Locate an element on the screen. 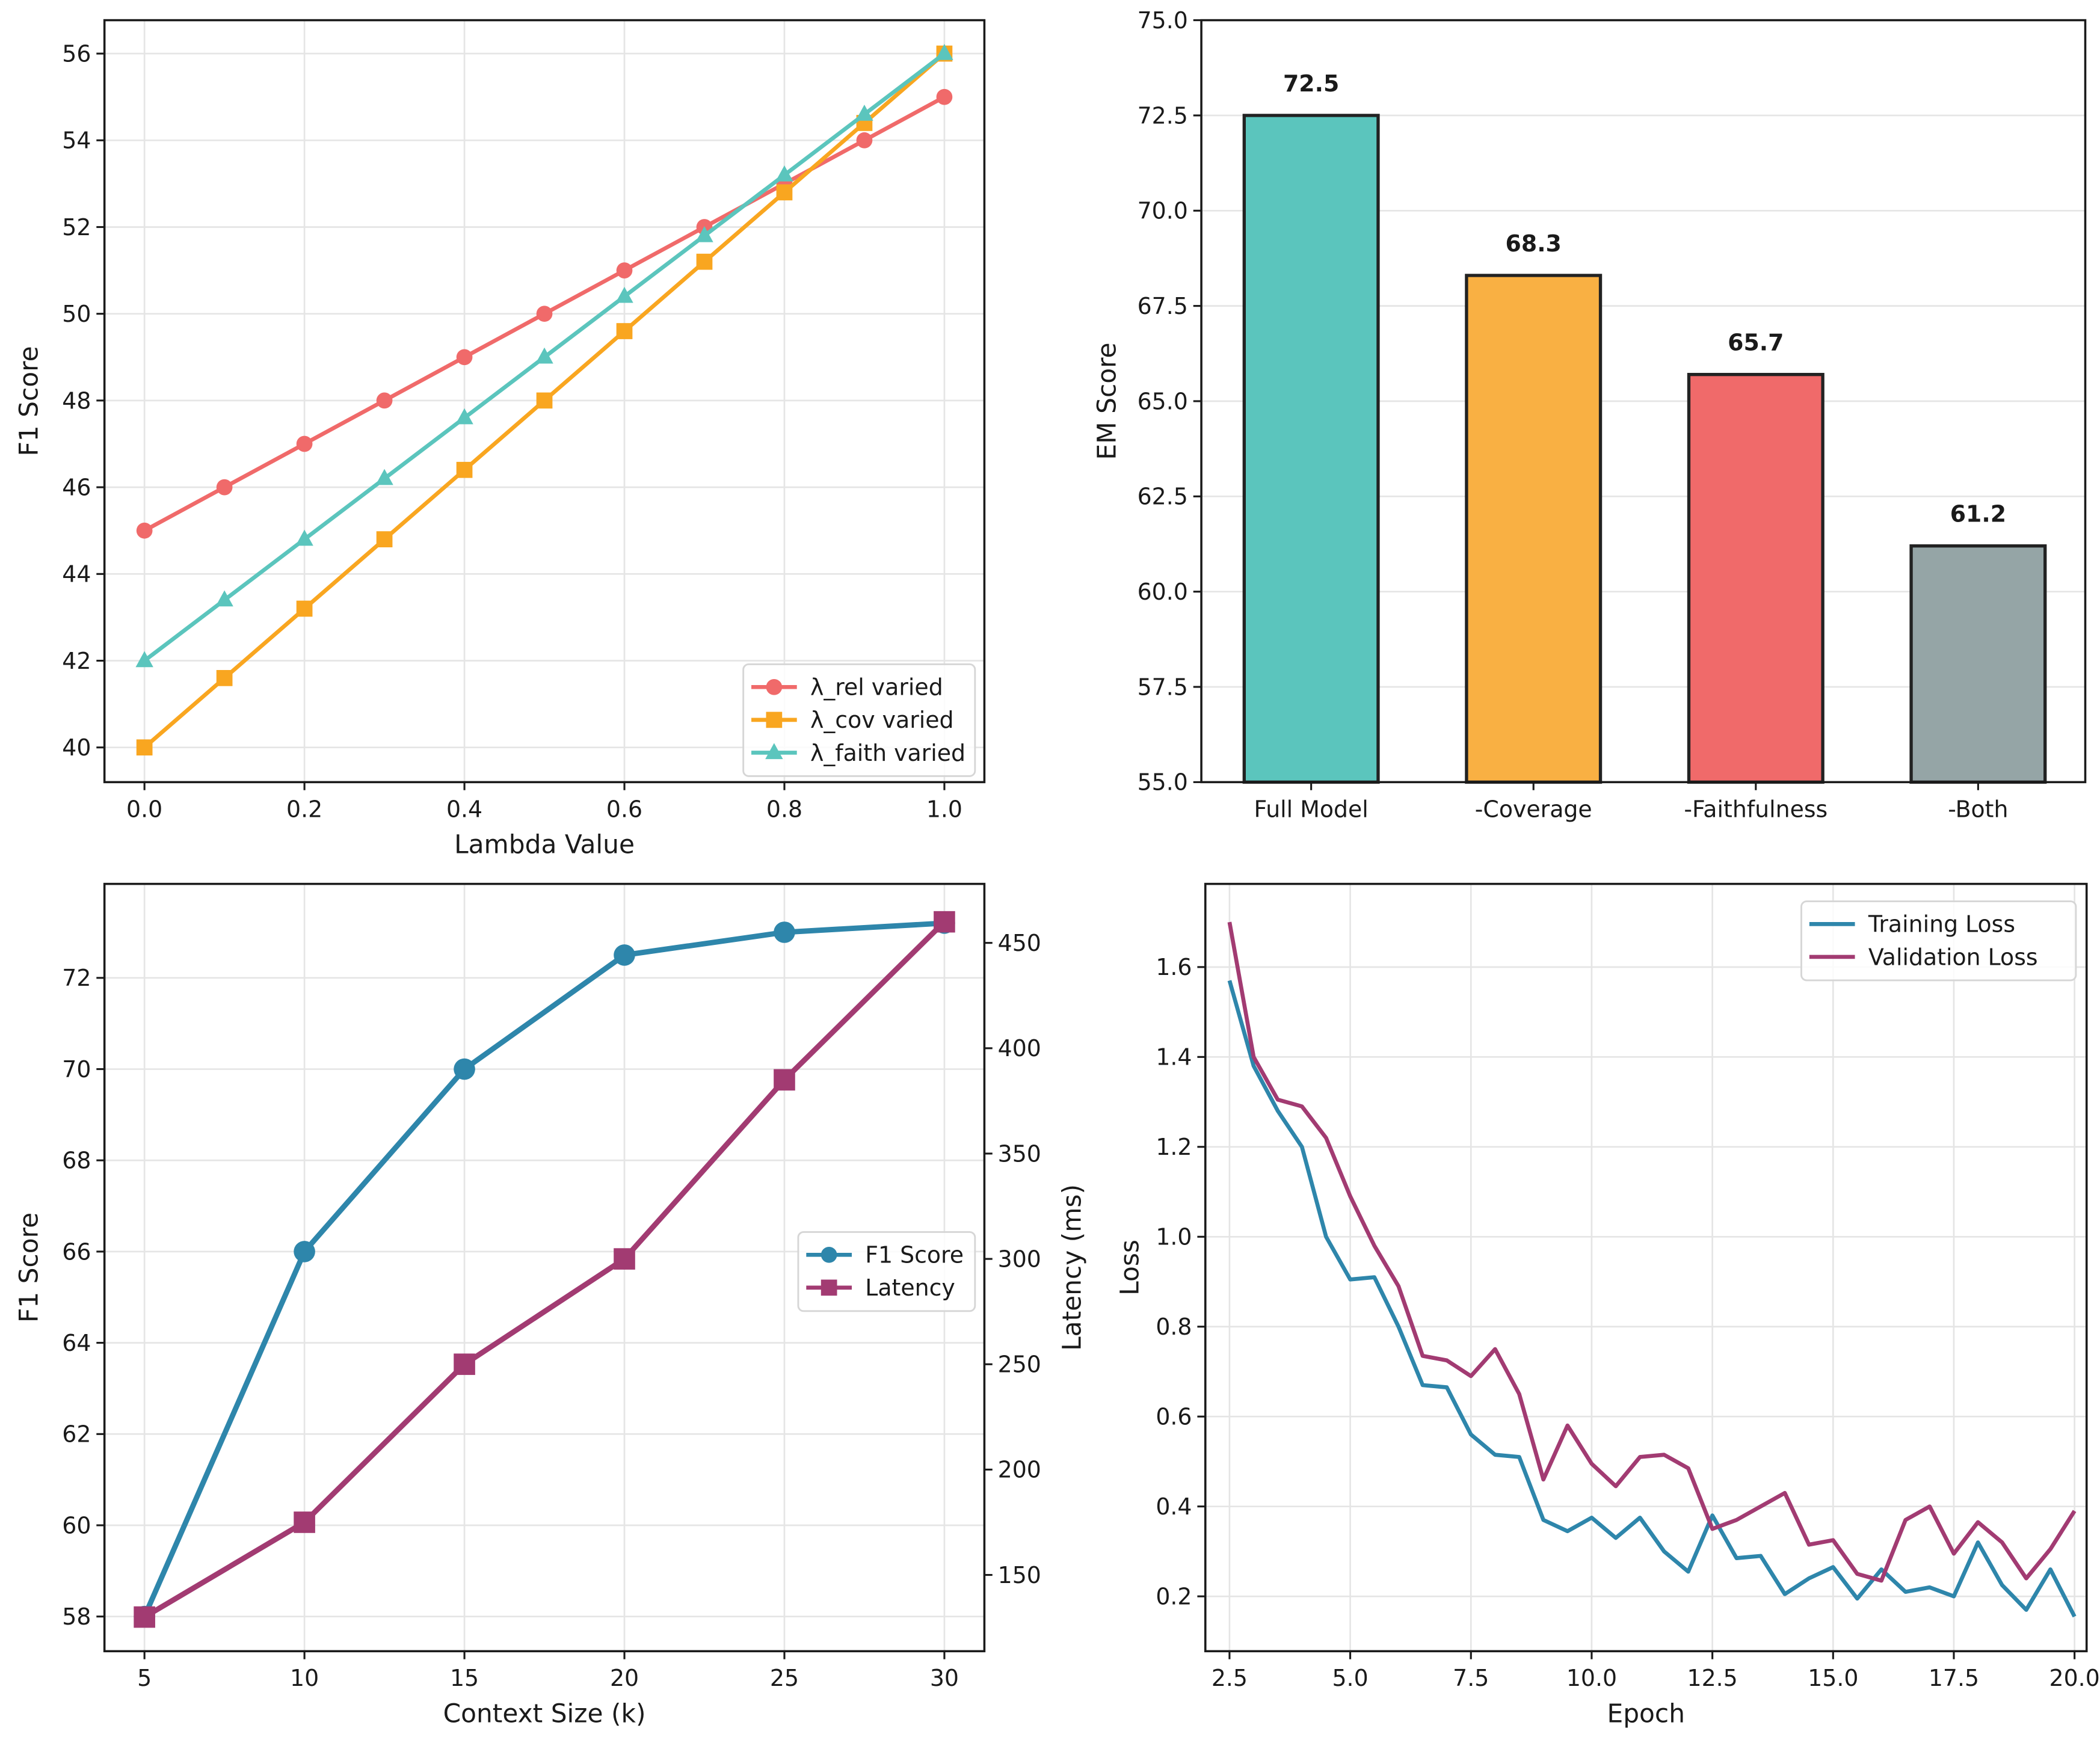 This screenshot has height=1737, width=2100. x-tick-label: 10 is located at coordinates (304, 1678).